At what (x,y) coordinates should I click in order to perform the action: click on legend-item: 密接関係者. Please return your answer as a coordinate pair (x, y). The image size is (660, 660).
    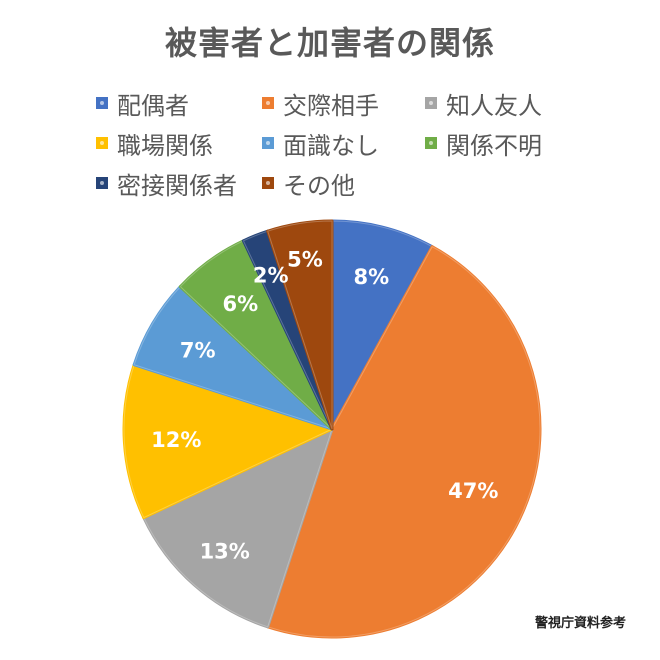
    Looking at the image, I should click on (179, 183).